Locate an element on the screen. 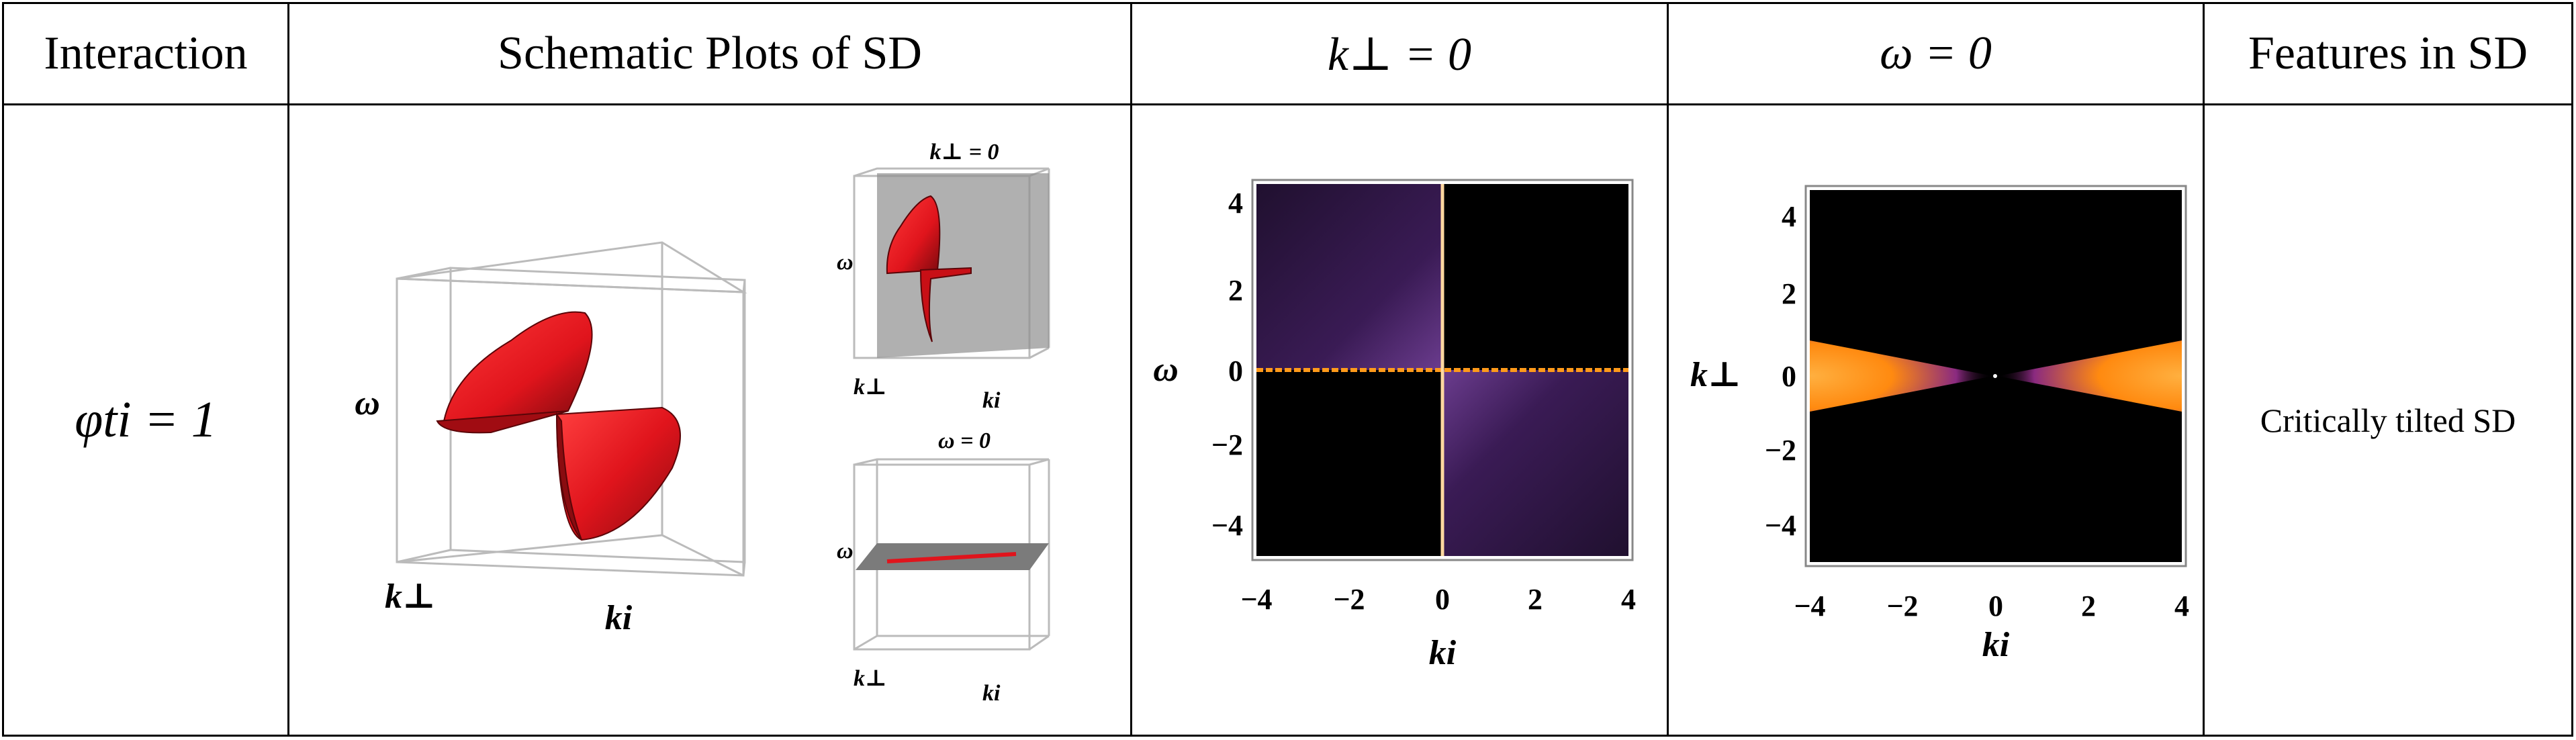 This screenshot has height=740, width=2576. y-axis-label: k⊥ is located at coordinates (1715, 375).